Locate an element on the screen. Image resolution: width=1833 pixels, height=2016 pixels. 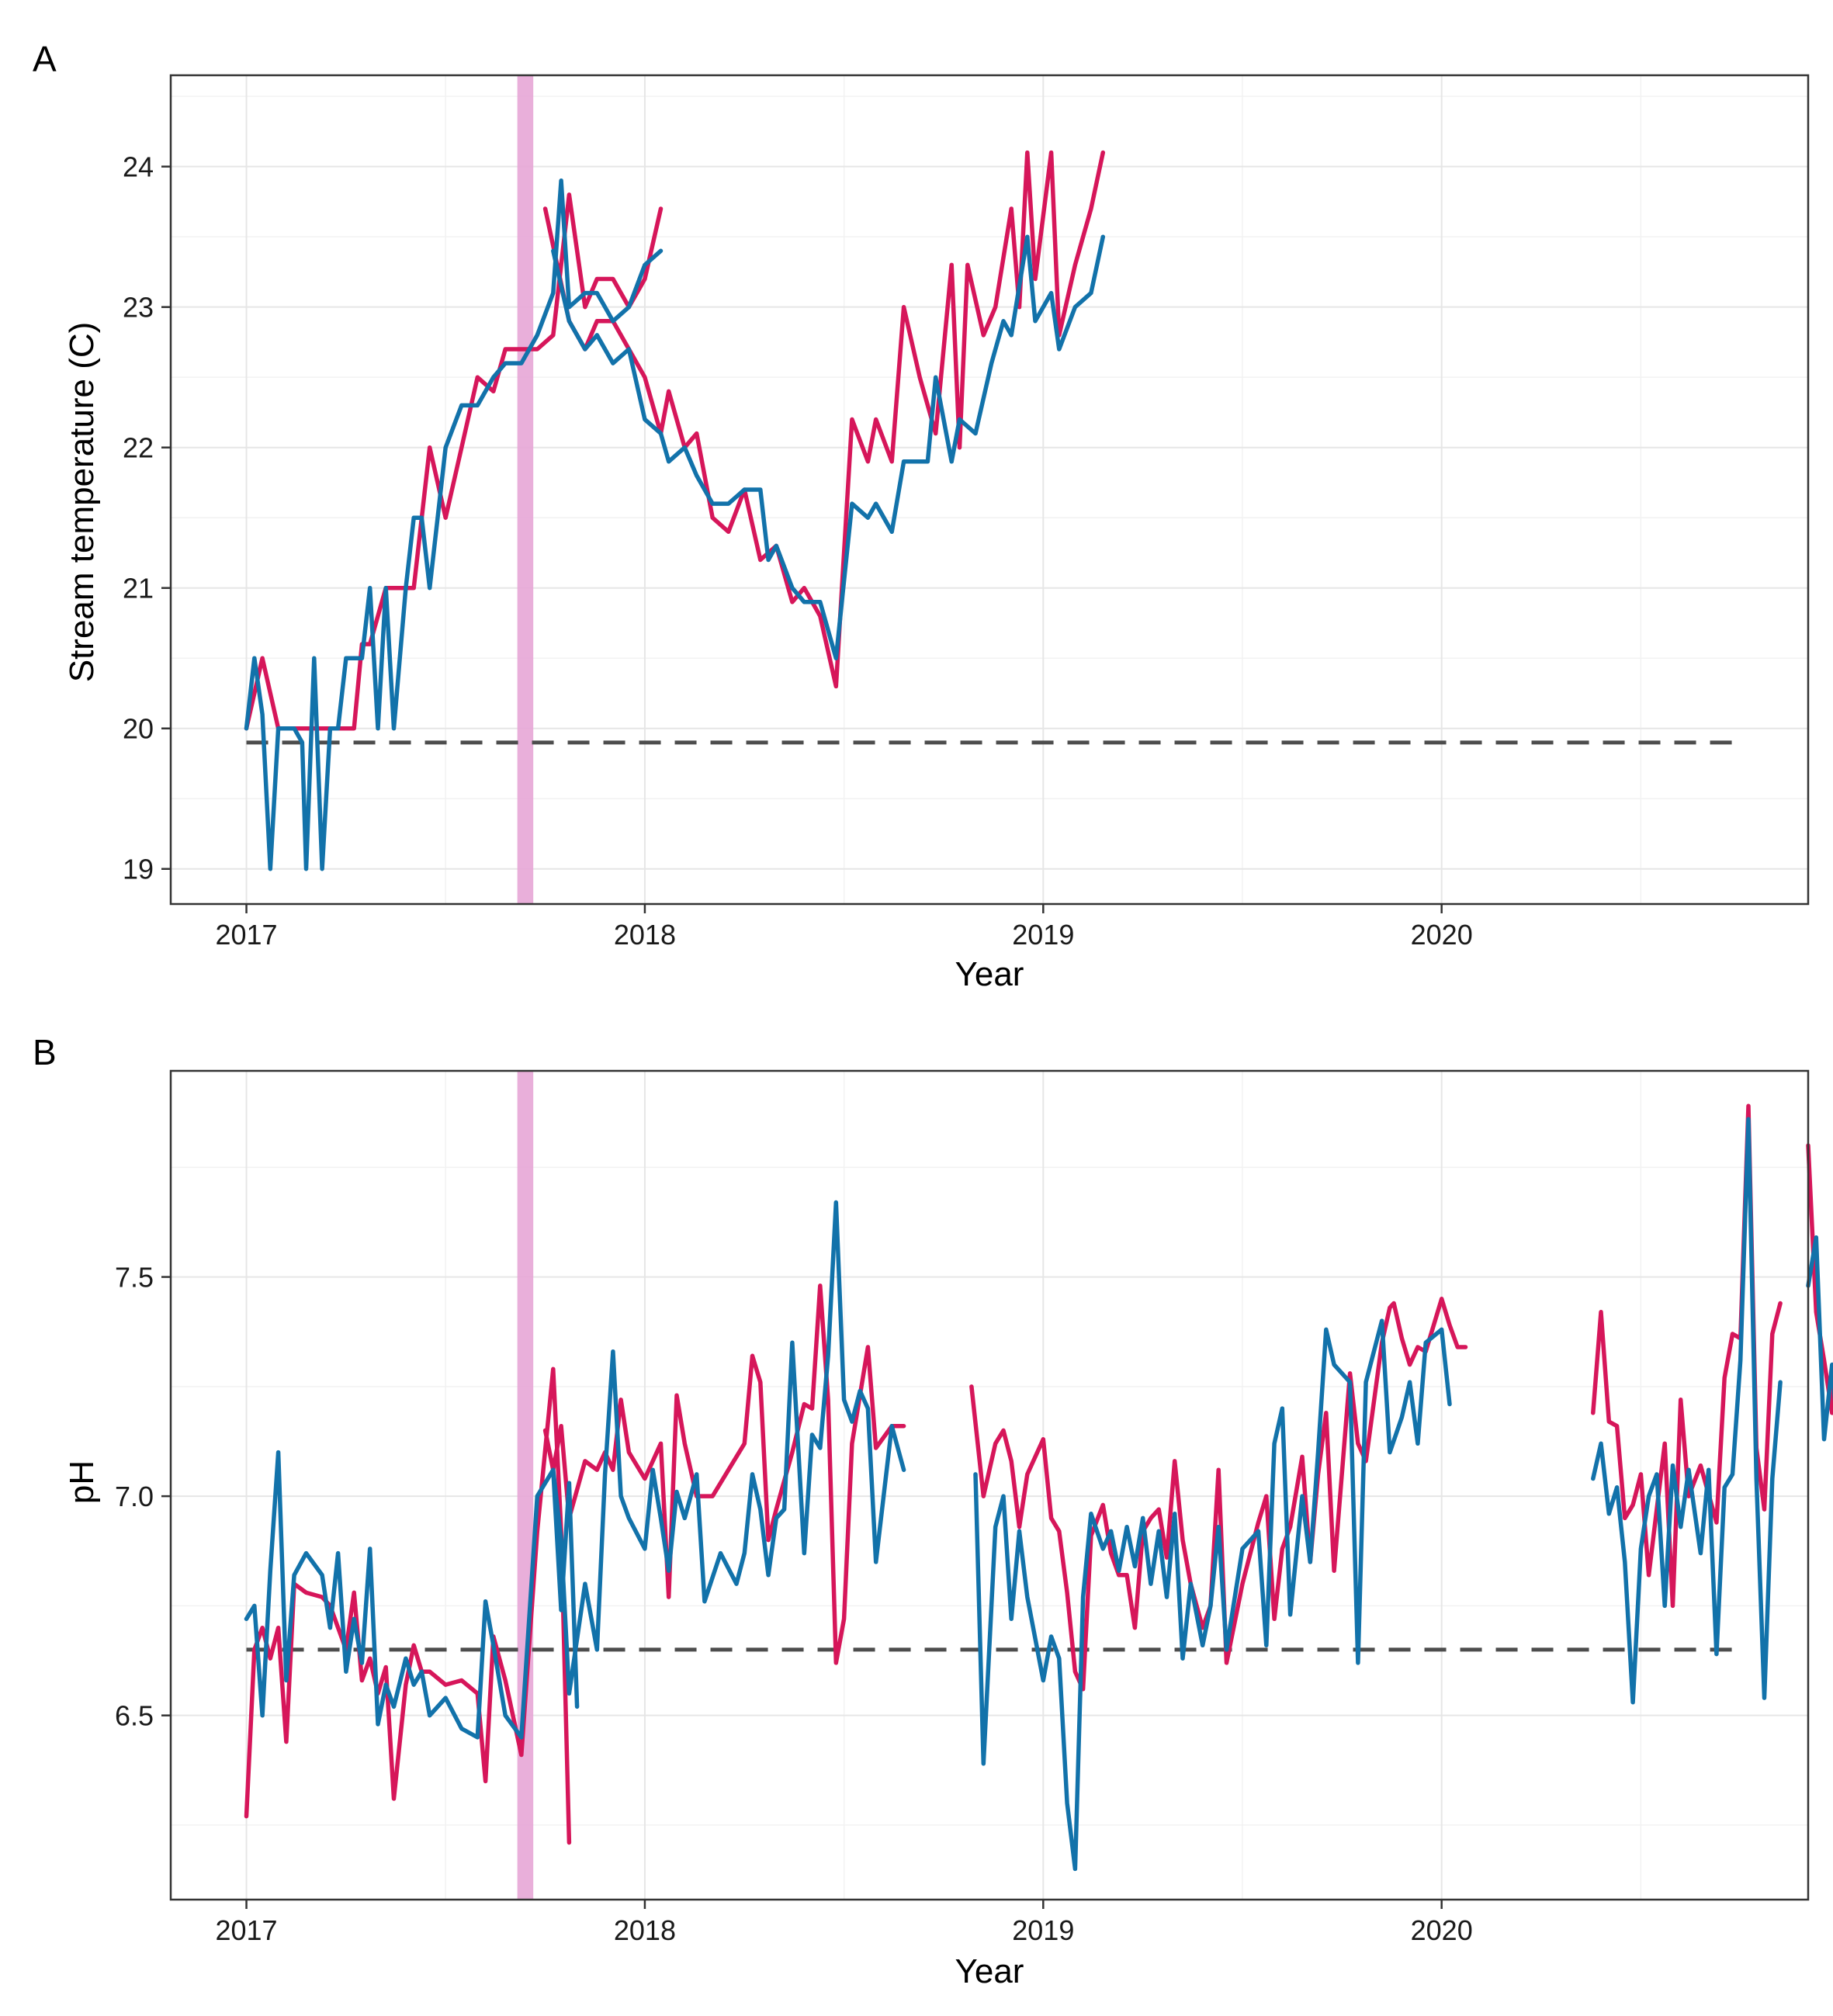
y-tick-label: 21 is located at coordinates (138, 589).